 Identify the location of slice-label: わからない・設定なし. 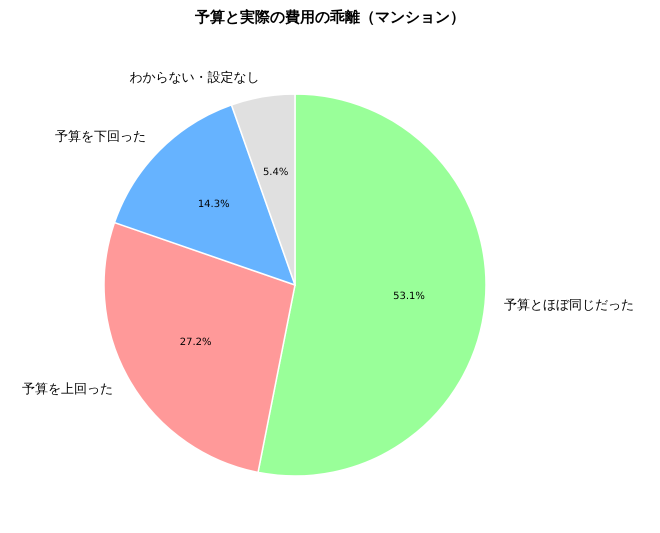
(195, 78).